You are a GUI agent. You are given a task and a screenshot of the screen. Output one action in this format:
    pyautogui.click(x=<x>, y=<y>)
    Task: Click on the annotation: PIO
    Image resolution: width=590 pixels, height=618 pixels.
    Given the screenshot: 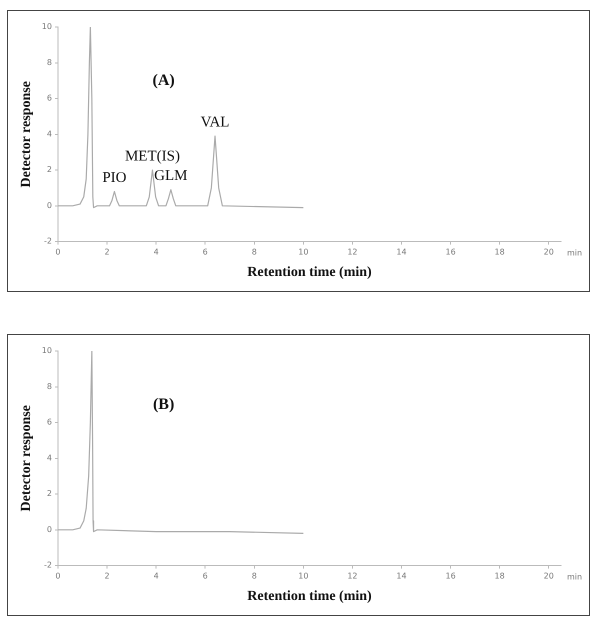 What is the action you would take?
    pyautogui.click(x=114, y=178)
    